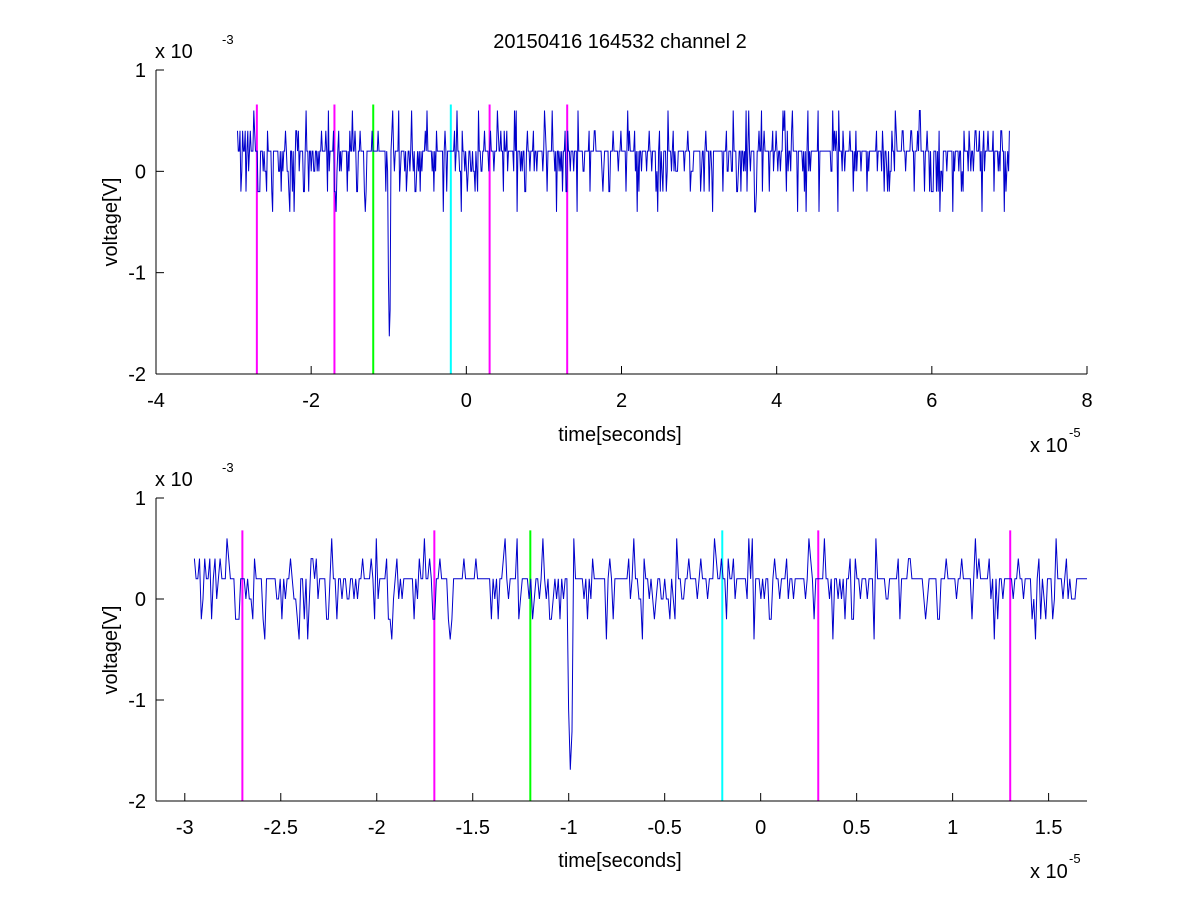  I want to click on x-tick-label: 1.5, so click(1049, 828).